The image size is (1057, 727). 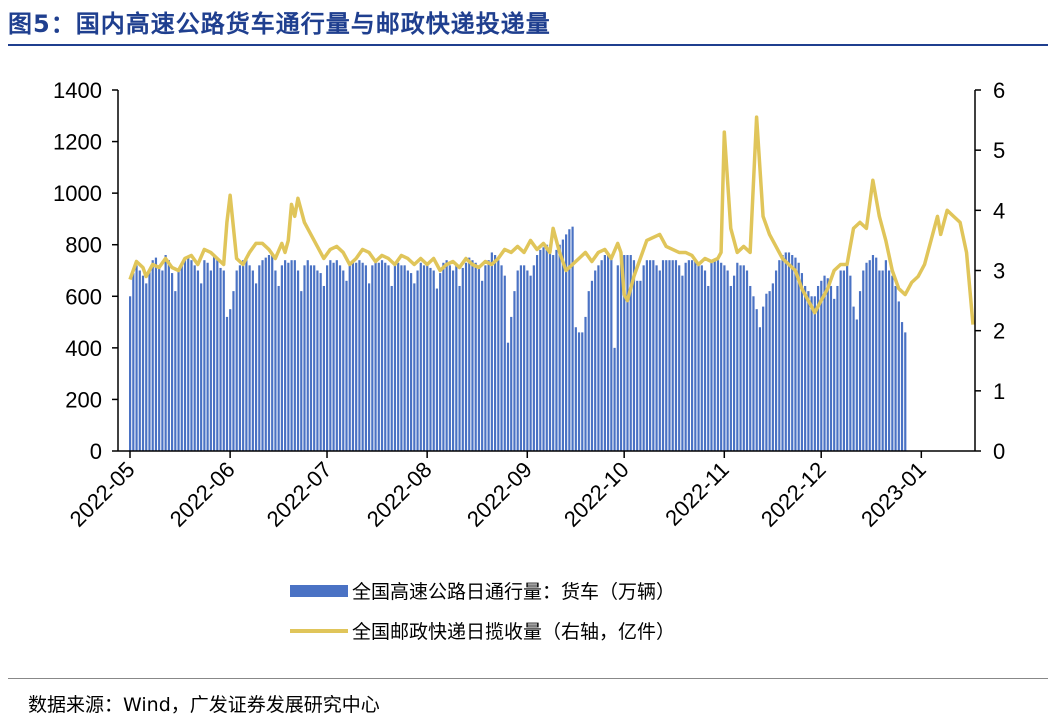 What do you see at coordinates (83, 296) in the screenshot?
I see `y-left-tick-label: 600` at bounding box center [83, 296].